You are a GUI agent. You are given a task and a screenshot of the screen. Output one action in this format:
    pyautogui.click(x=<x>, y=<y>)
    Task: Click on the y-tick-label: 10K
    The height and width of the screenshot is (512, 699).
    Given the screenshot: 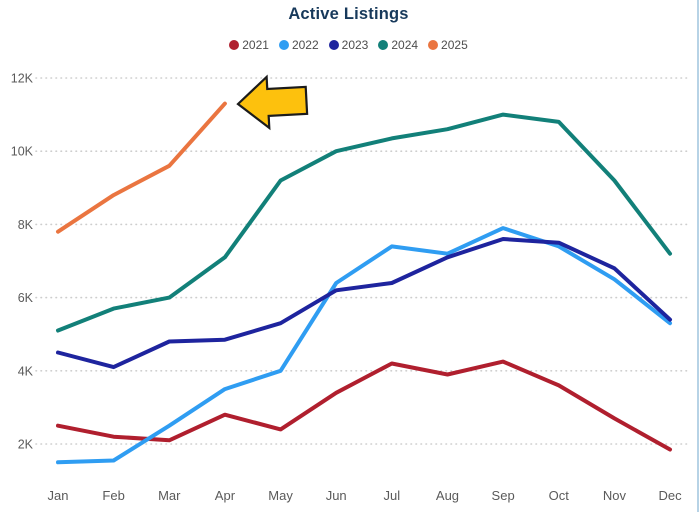 What is the action you would take?
    pyautogui.click(x=22, y=152)
    